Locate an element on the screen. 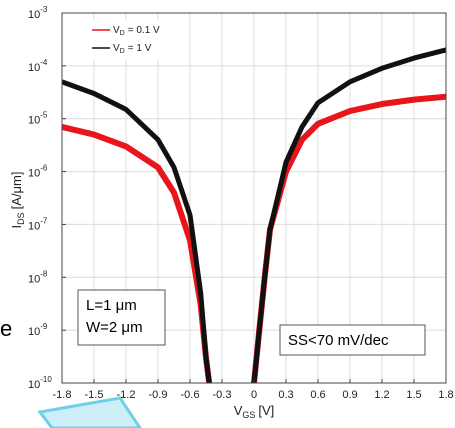 The width and height of the screenshot is (455, 428). y-tick-exponent: -5 is located at coordinates (44, 115).